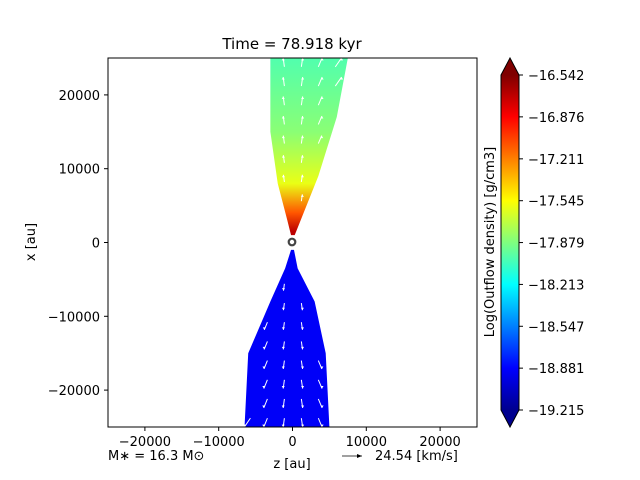 The image size is (640, 480). Describe the element at coordinates (556, 327) in the screenshot. I see `colorbar-tick-label: −18.547` at that location.